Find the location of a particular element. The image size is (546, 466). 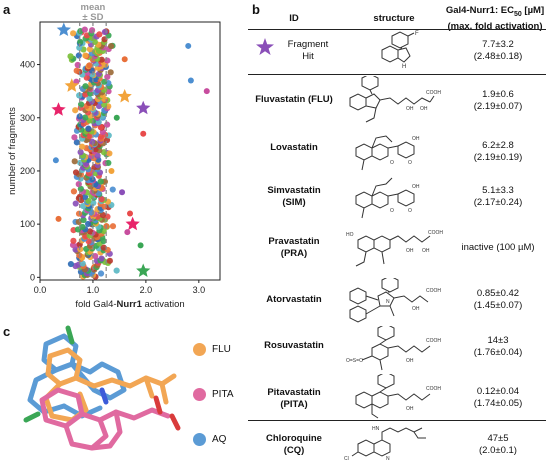

mean-annotation: mean is located at coordinates (93, 7).